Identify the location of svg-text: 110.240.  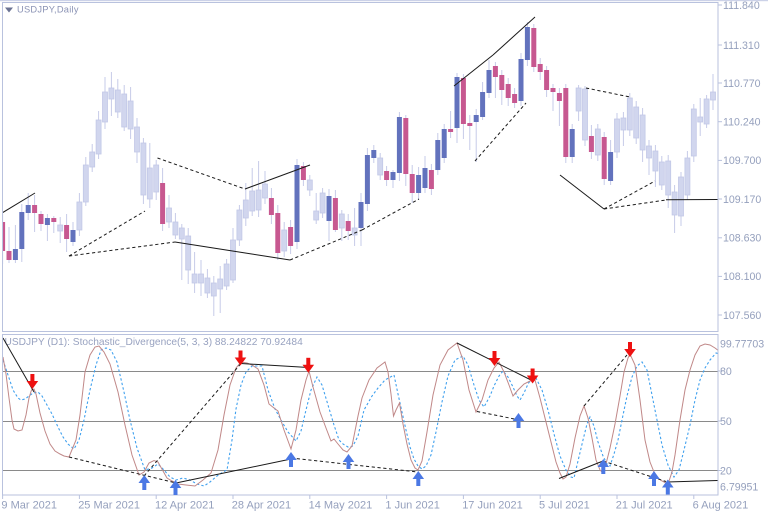
(742, 123).